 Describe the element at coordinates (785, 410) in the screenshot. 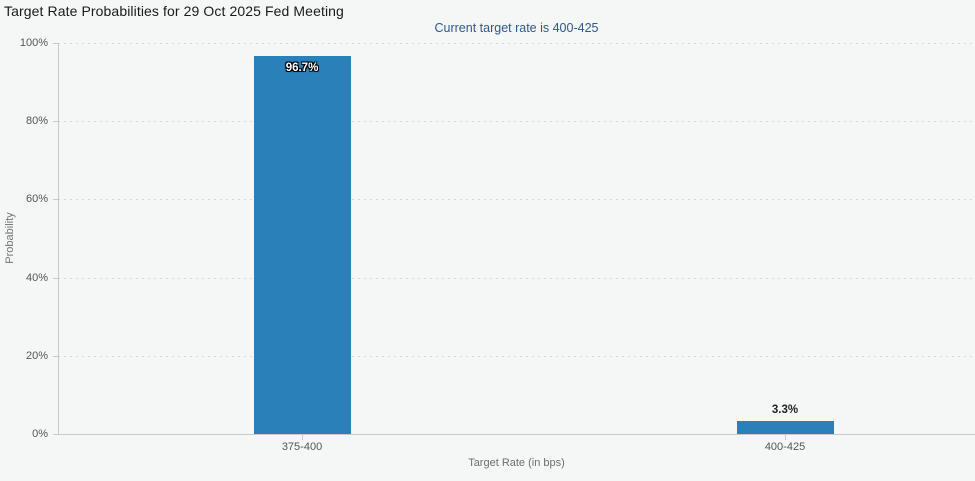

I see `bar-value-label: 3.3%` at that location.